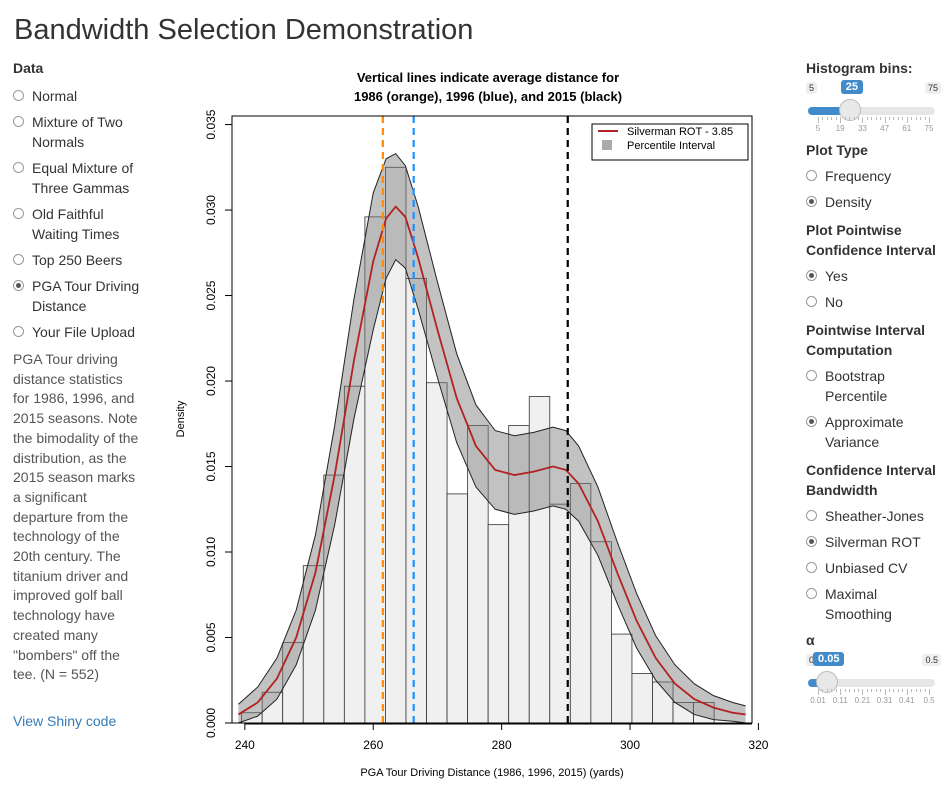 The height and width of the screenshot is (795, 948). Describe the element at coordinates (907, 700) in the screenshot. I see `slider-tick-label: 0.41` at that location.